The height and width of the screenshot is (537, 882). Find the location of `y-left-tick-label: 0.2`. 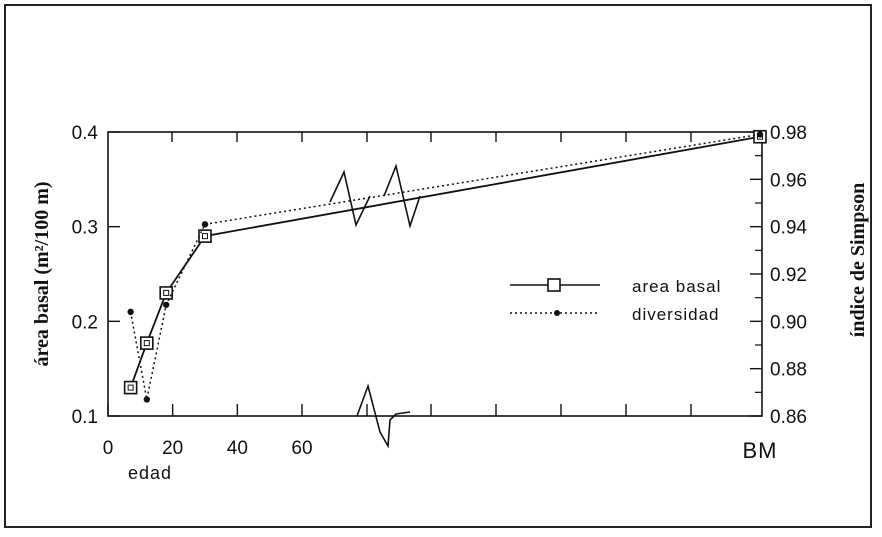

y-left-tick-label: 0.2 is located at coordinates (85, 322).